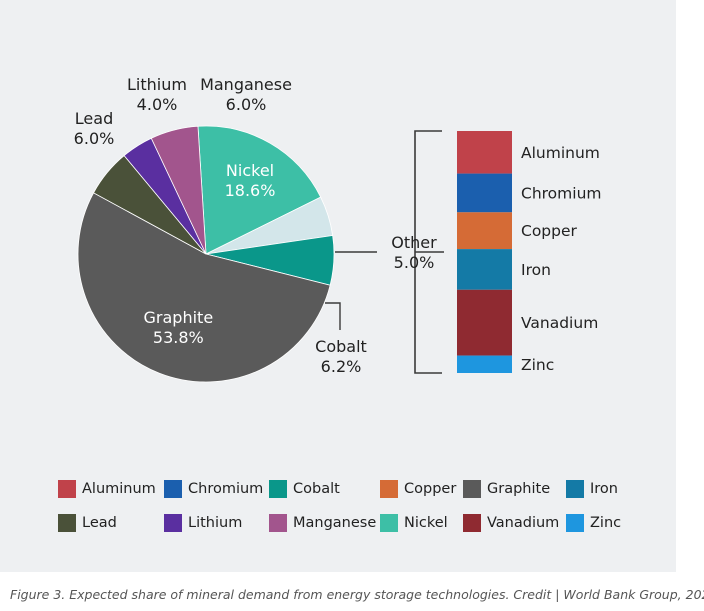  What do you see at coordinates (99, 523) in the screenshot?
I see `legend-label-lead: Lead` at bounding box center [99, 523].